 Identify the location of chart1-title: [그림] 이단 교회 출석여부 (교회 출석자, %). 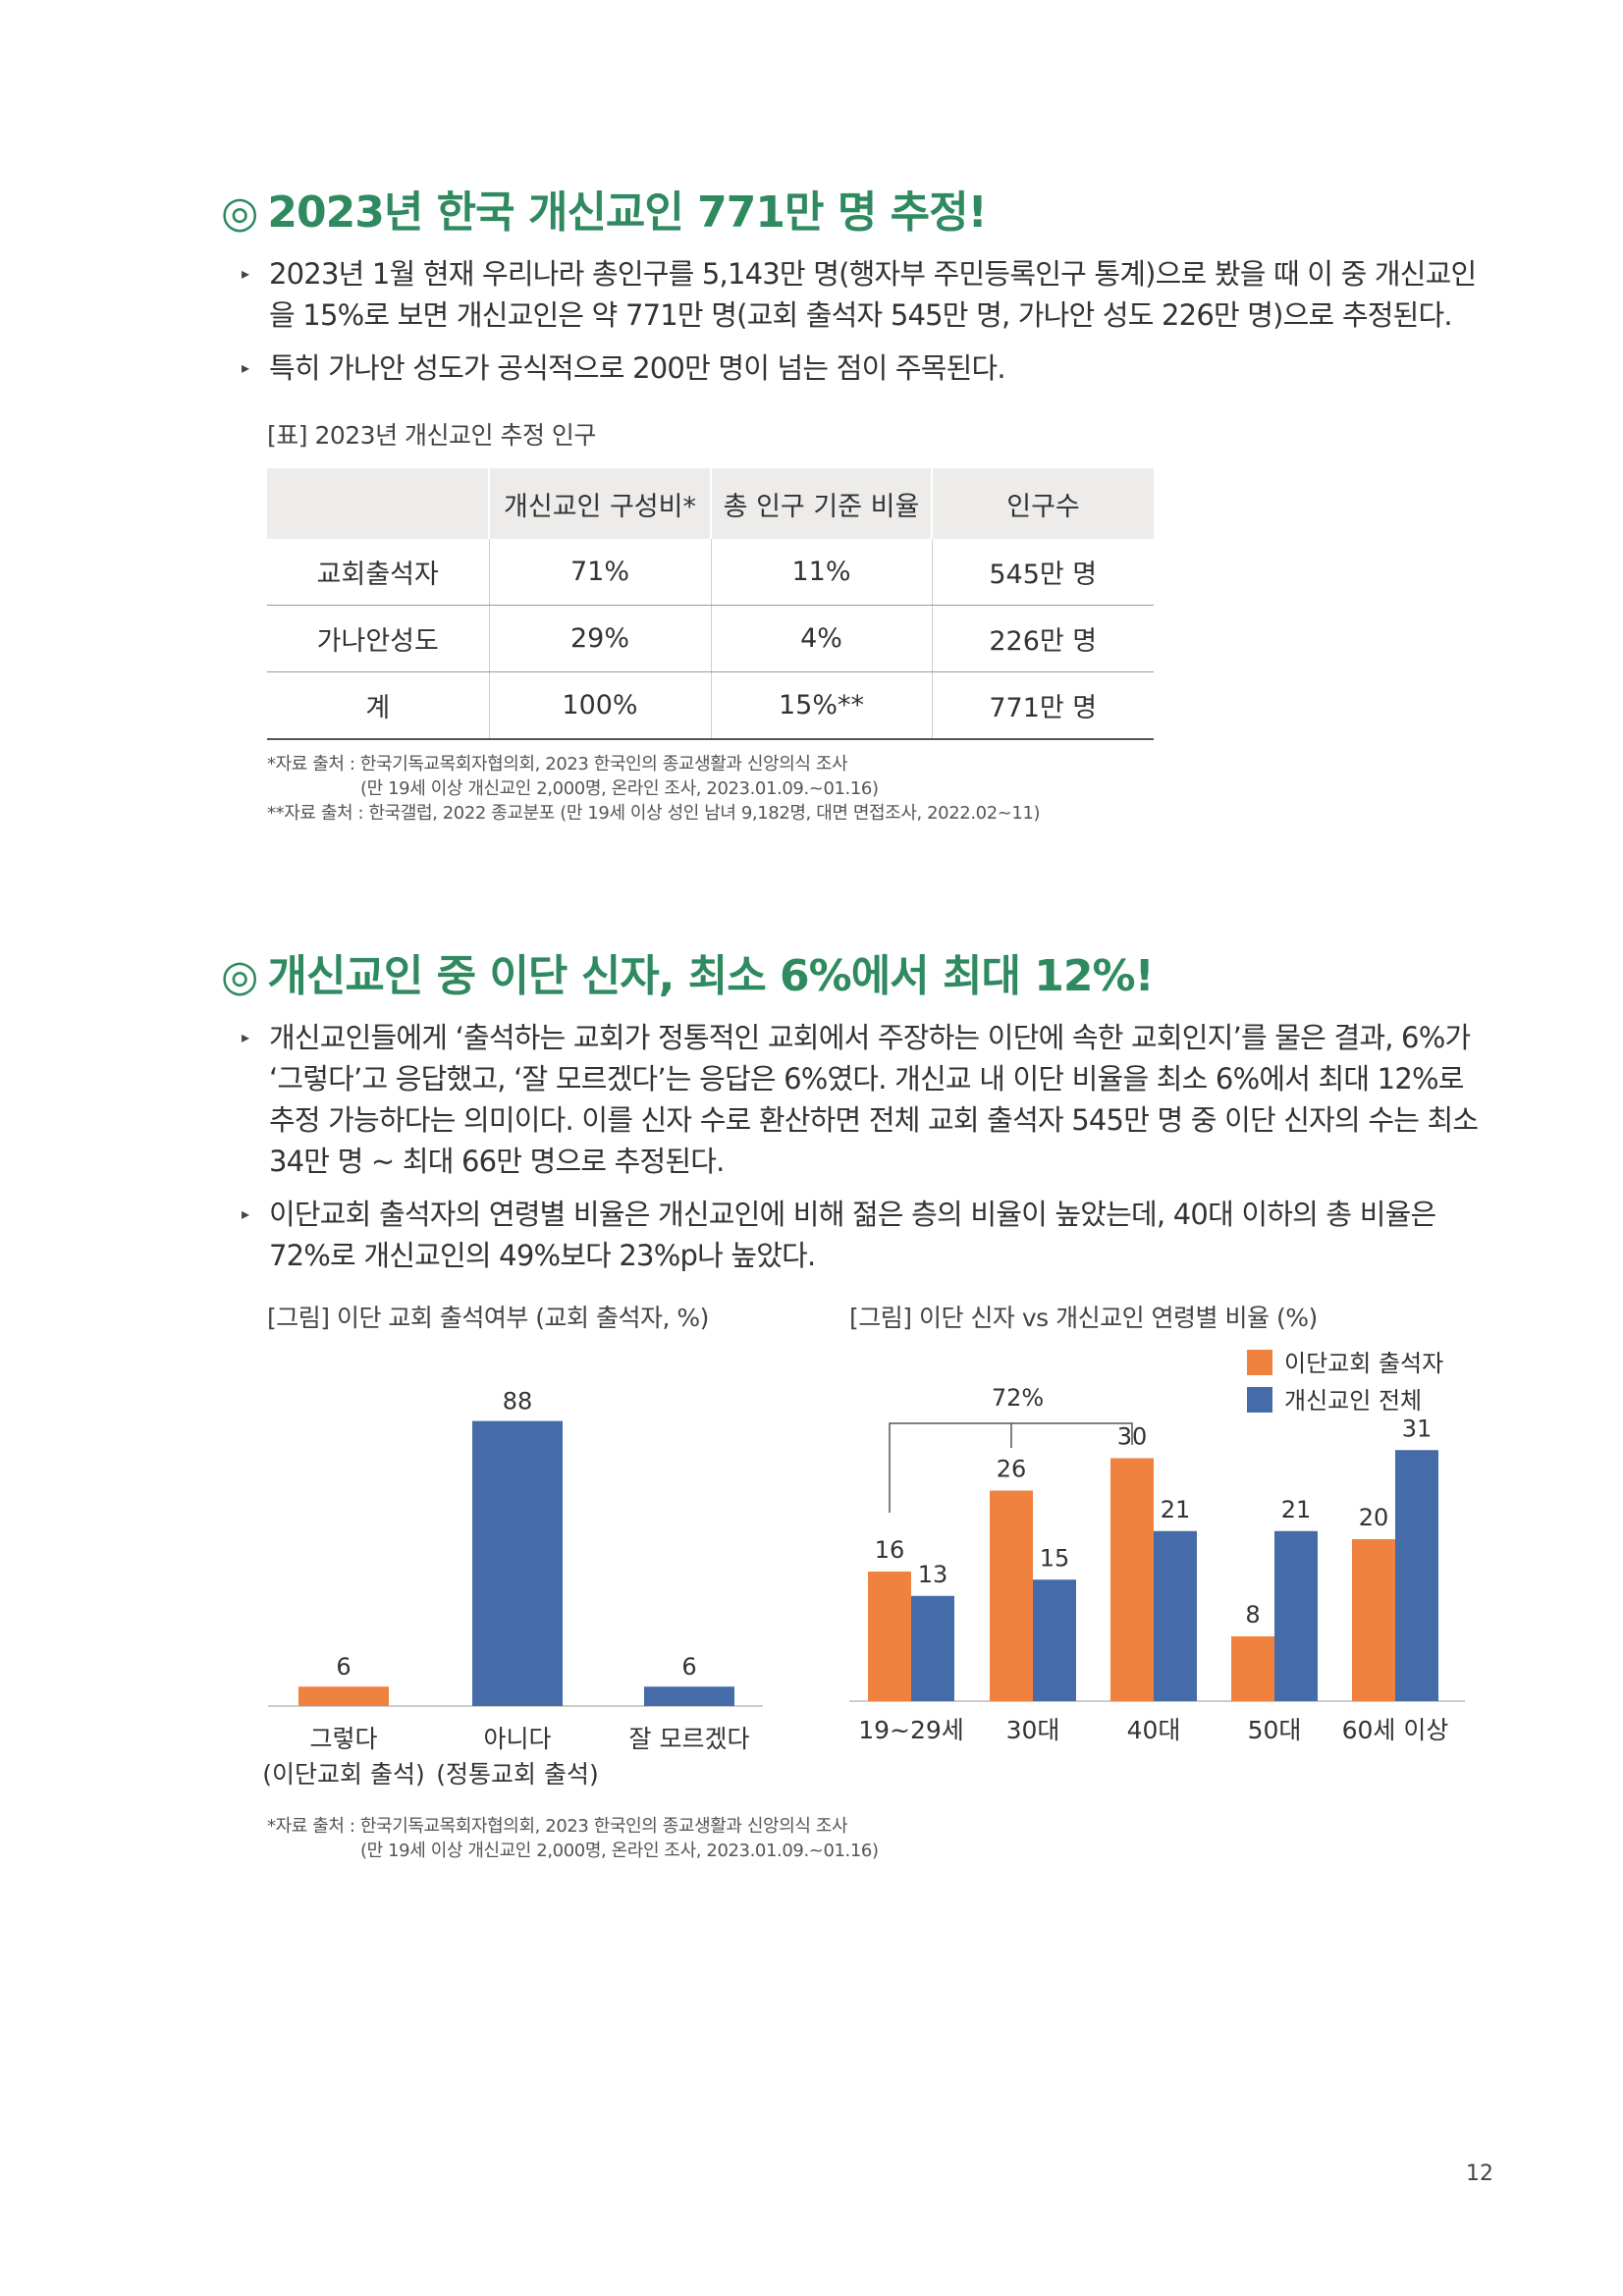
(488, 1318).